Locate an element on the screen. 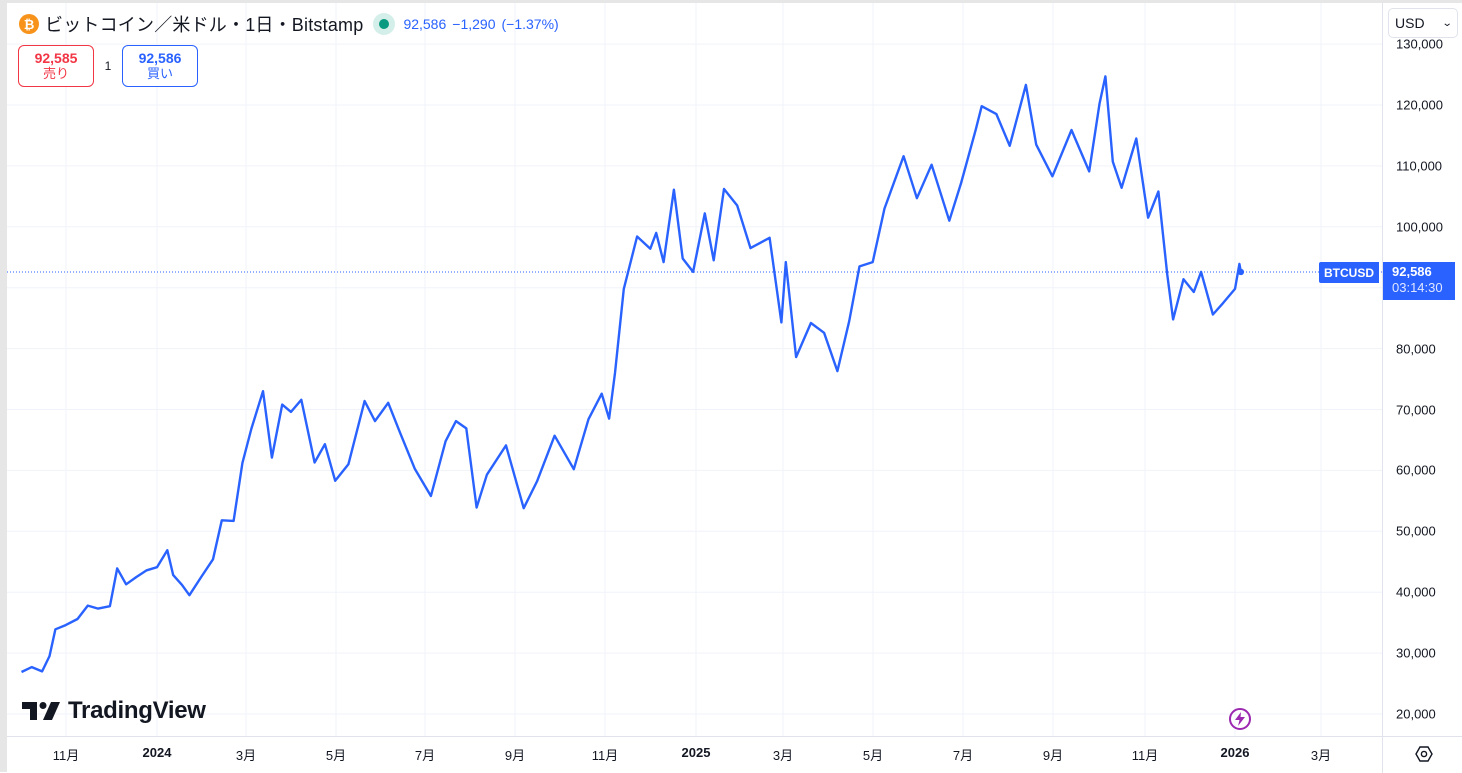 The height and width of the screenshot is (773, 1462). sell-button: 92,585 売り is located at coordinates (56, 66).